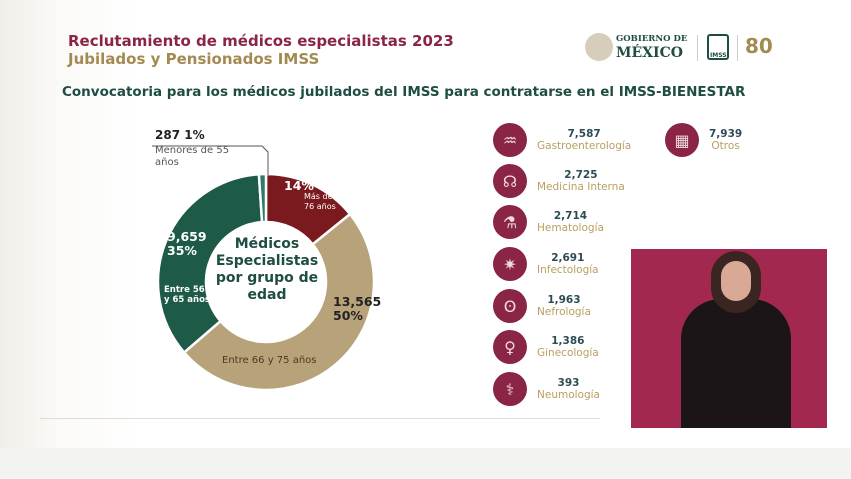 The image size is (851, 479). I want to click on specialty-value: 393, so click(568, 383).